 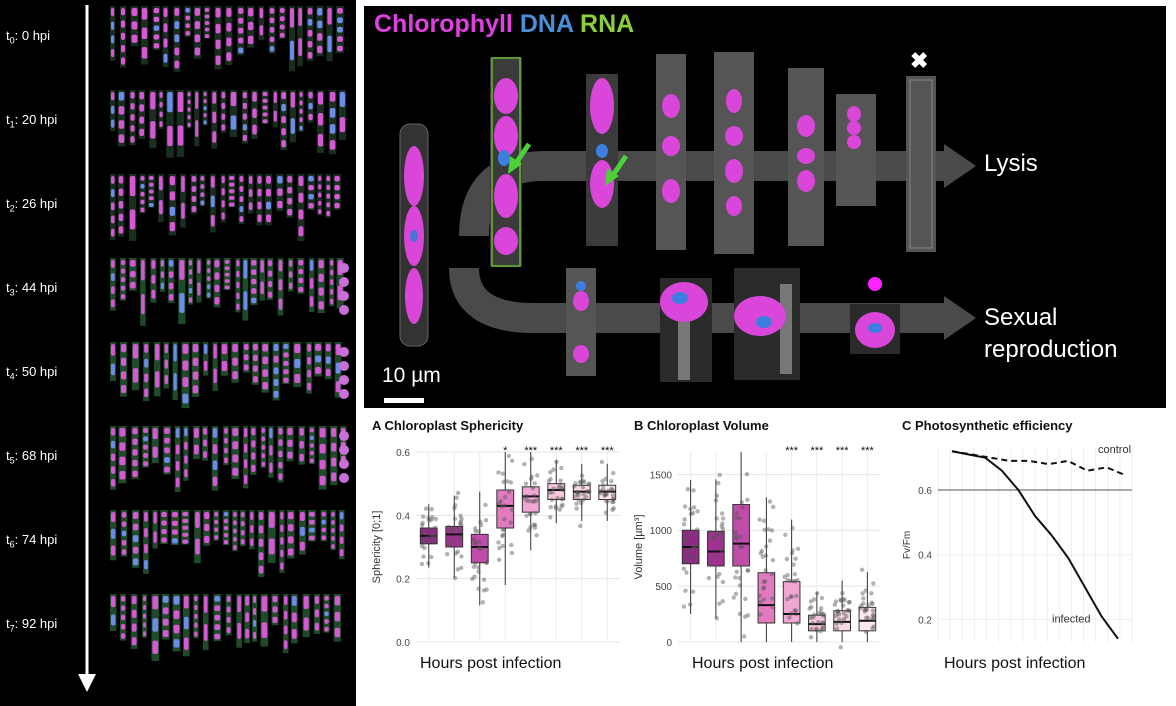 What do you see at coordinates (663, 587) in the screenshot?
I see `y-tick-label: 500` at bounding box center [663, 587].